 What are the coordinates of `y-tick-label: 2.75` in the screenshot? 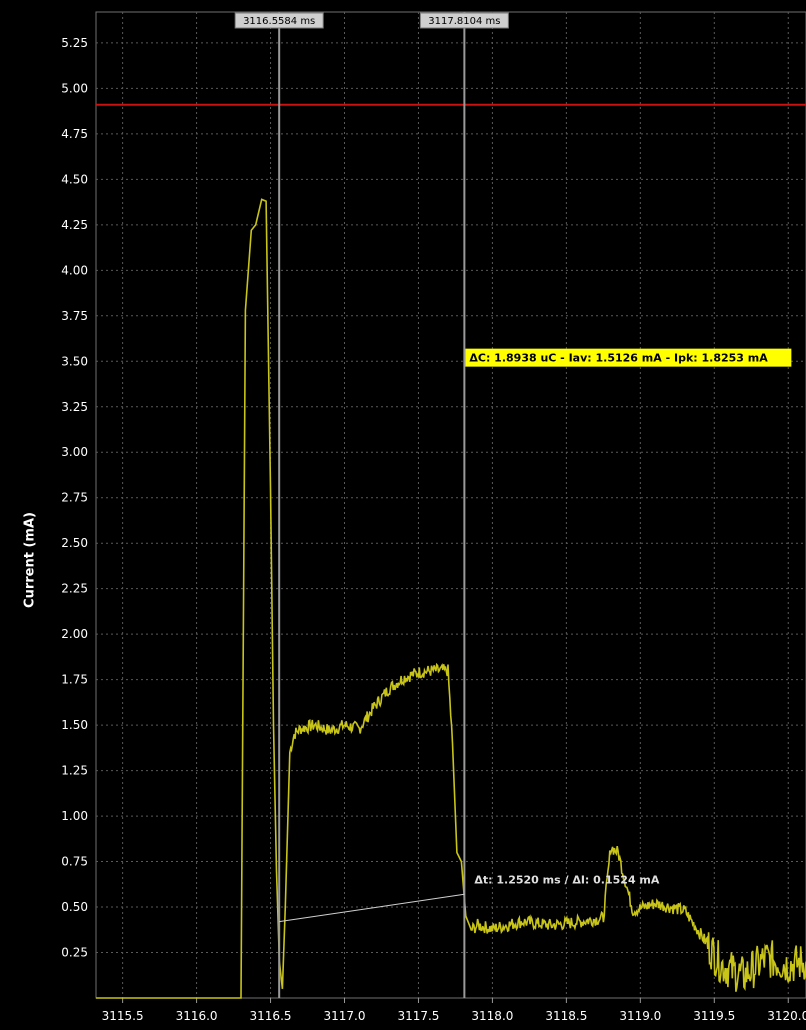 It's located at (74, 498).